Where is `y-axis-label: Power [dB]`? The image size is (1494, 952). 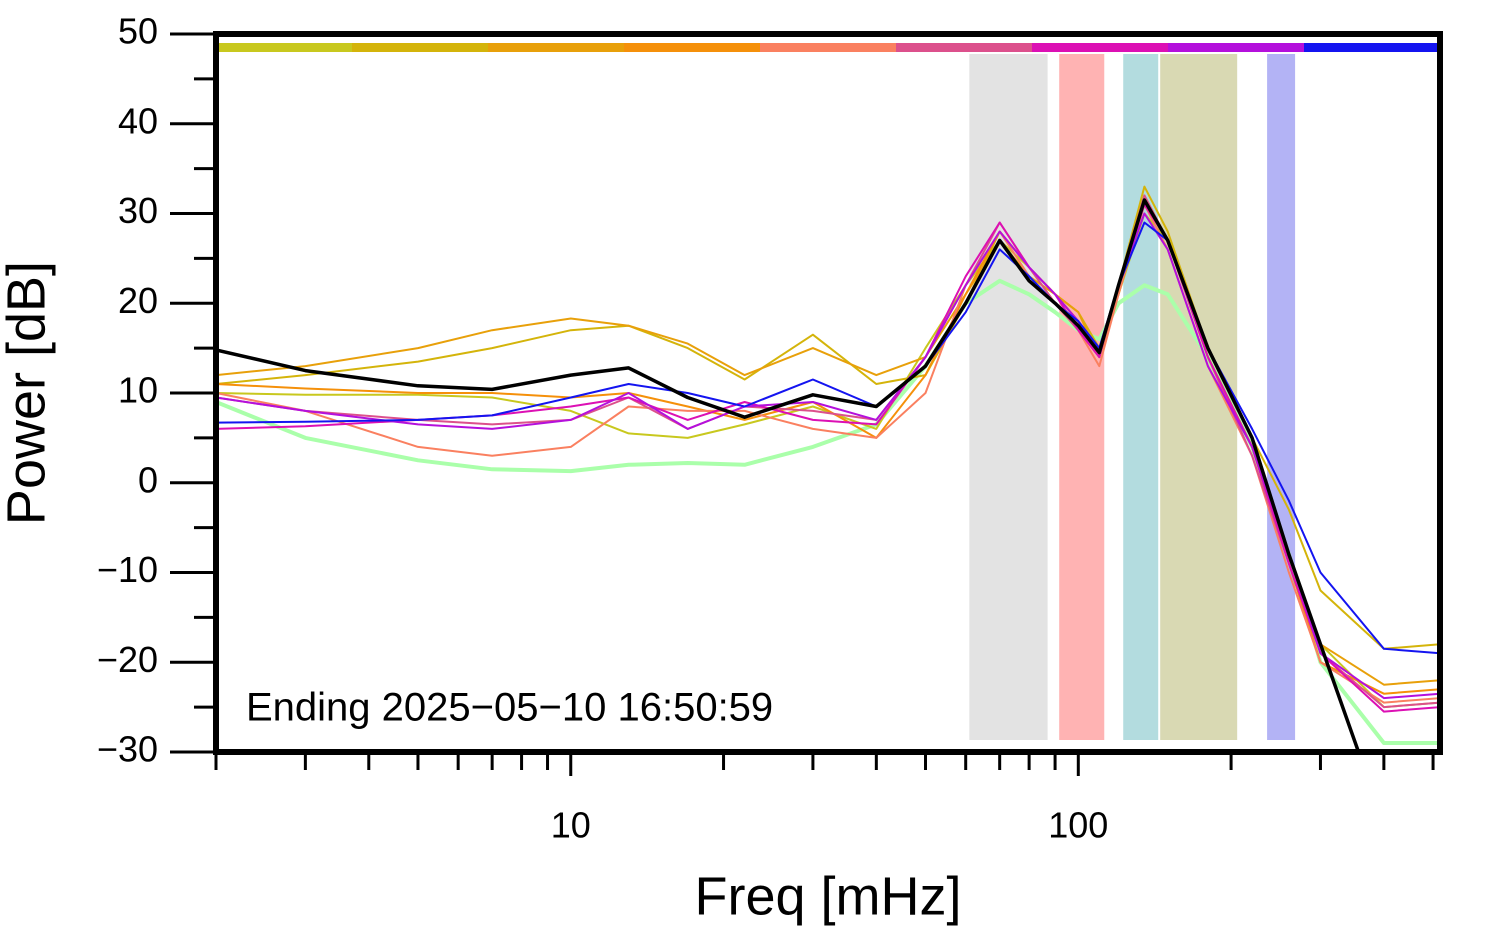 y-axis-label: Power [dB] is located at coordinates (28, 393).